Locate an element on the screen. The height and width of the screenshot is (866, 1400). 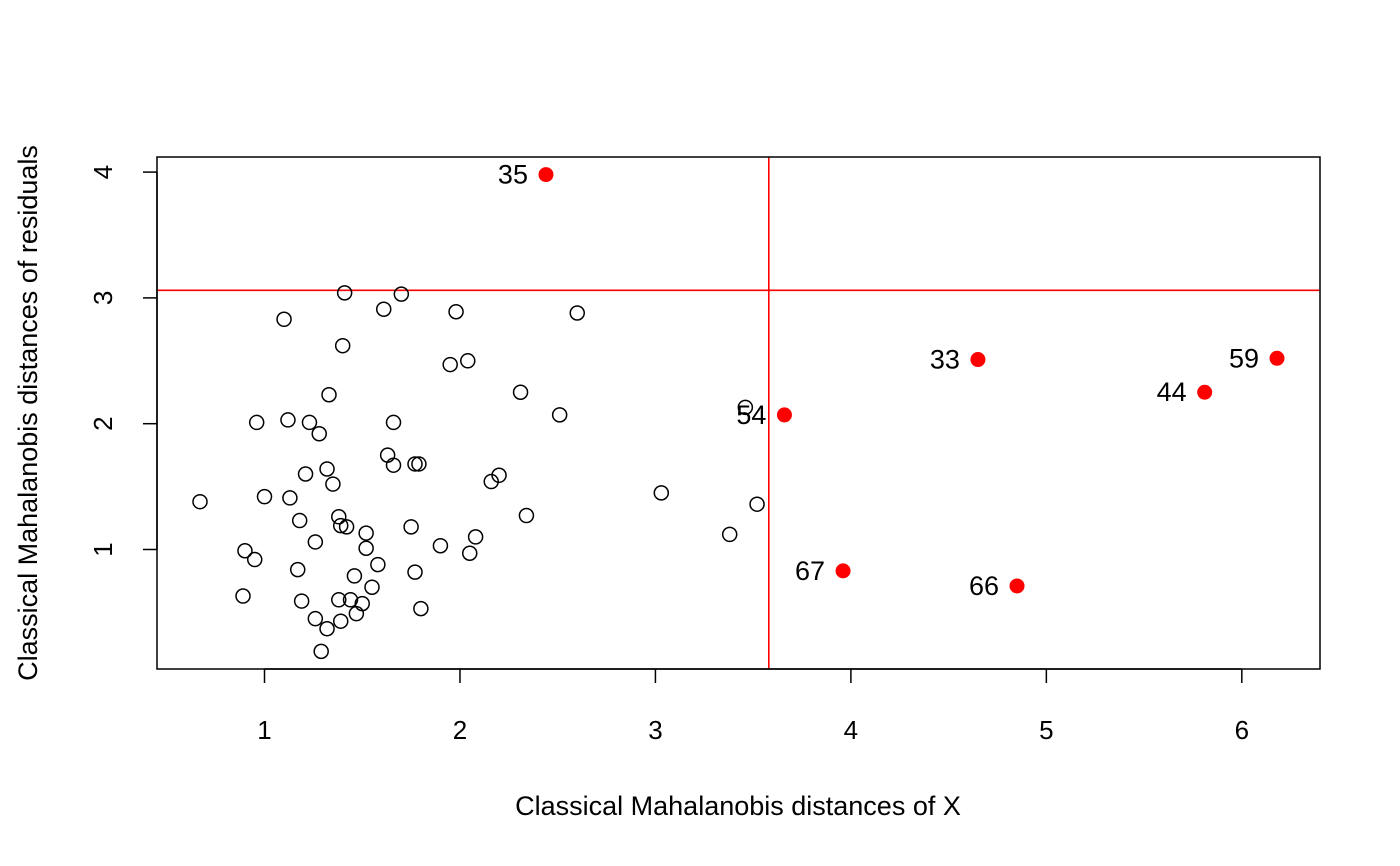
y-tick-label: 3 is located at coordinates (103, 298).